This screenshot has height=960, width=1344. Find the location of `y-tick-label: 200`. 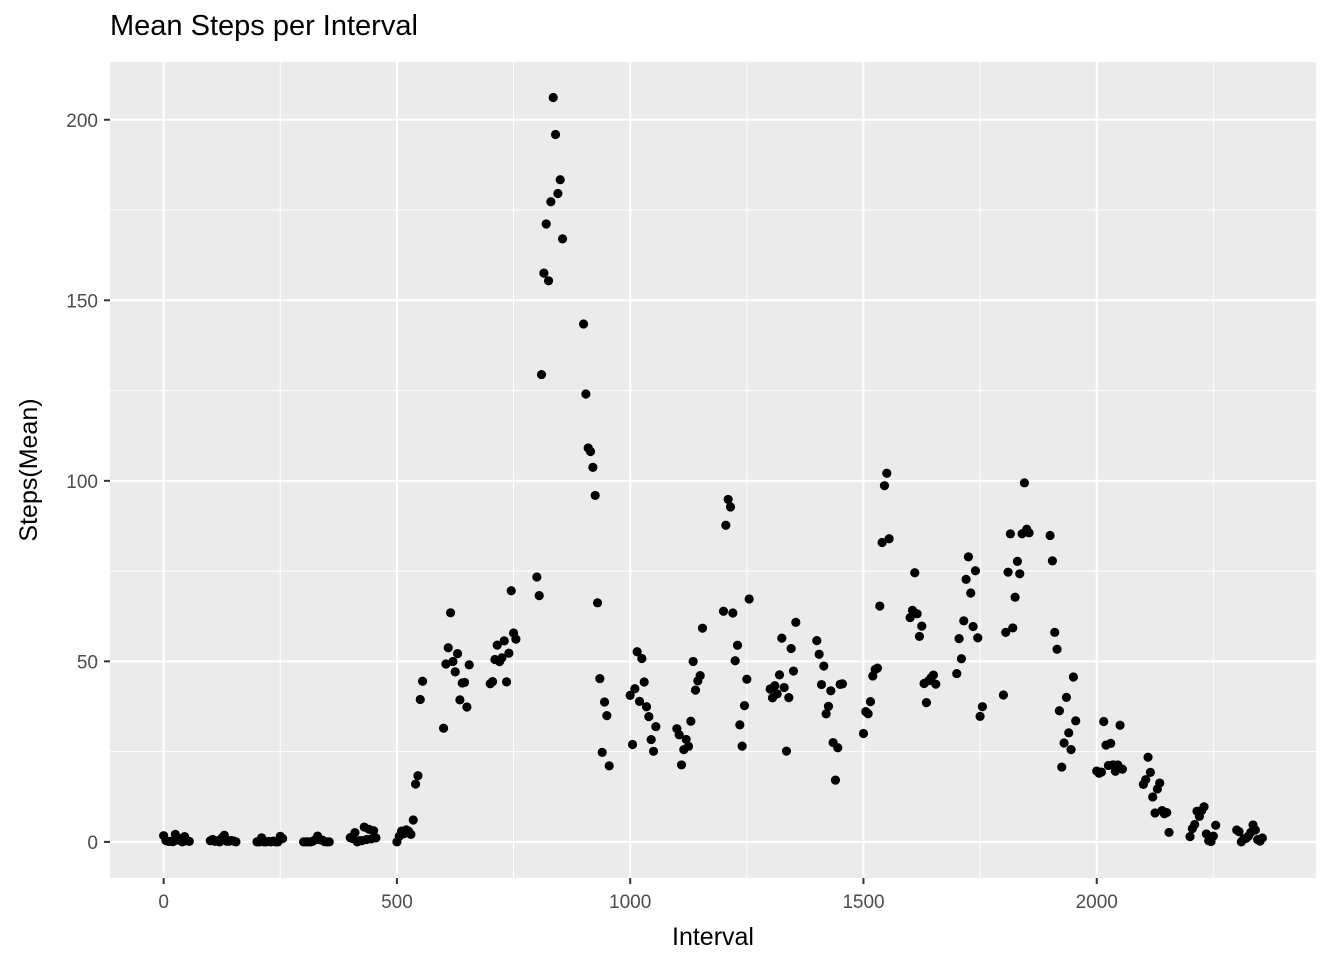

y-tick-label: 200 is located at coordinates (82, 121).